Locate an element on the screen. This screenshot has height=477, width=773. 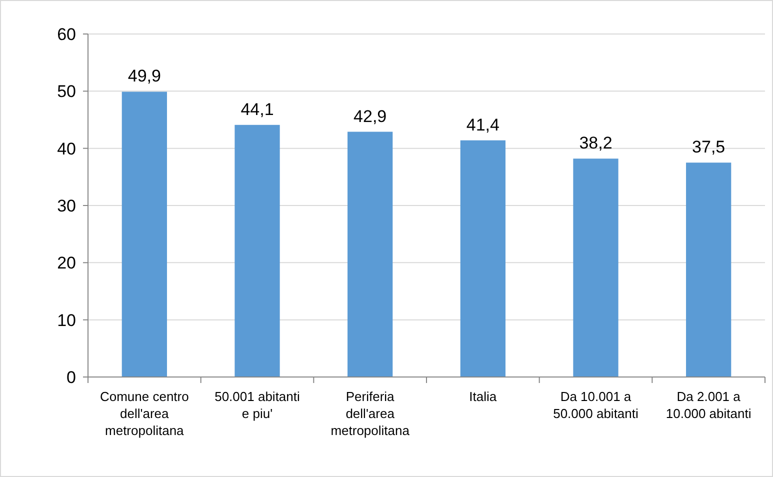
y-tick-label: 50 is located at coordinates (66, 92).